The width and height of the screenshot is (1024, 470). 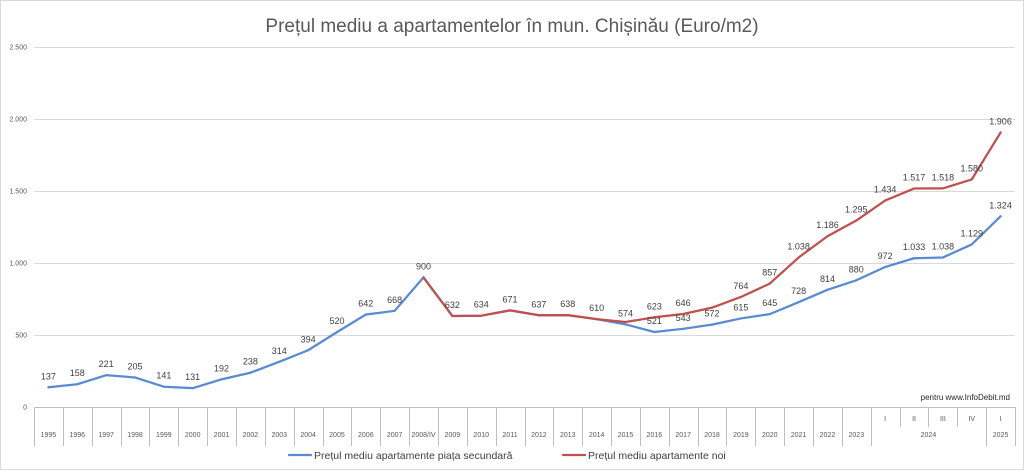 I want to click on data-label: 1.129, so click(x=971, y=233).